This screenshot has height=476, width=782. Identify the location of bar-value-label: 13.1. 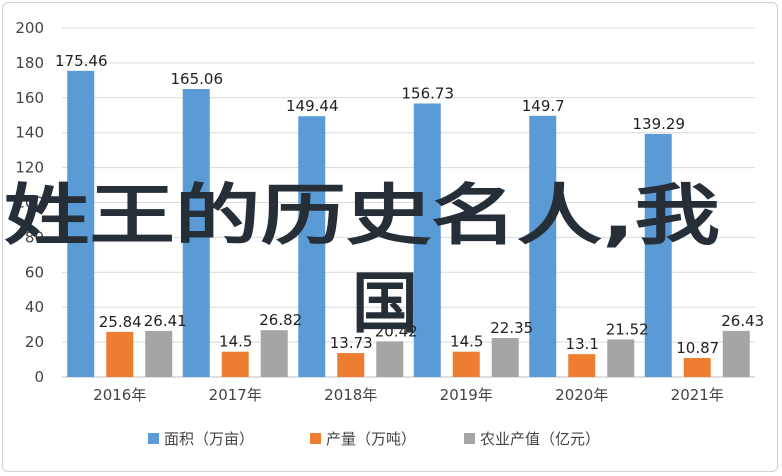
(582, 344).